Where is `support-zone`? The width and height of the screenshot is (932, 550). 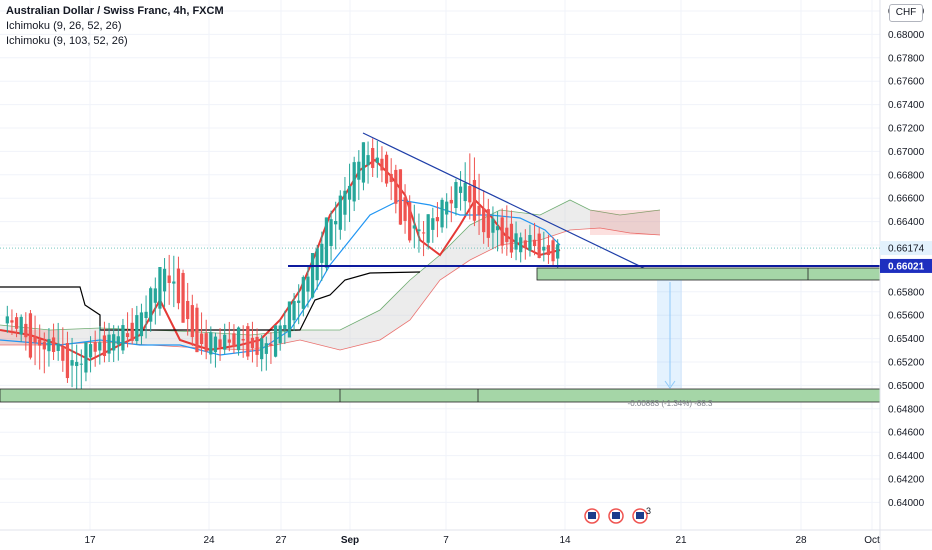 support-zone is located at coordinates (708, 274).